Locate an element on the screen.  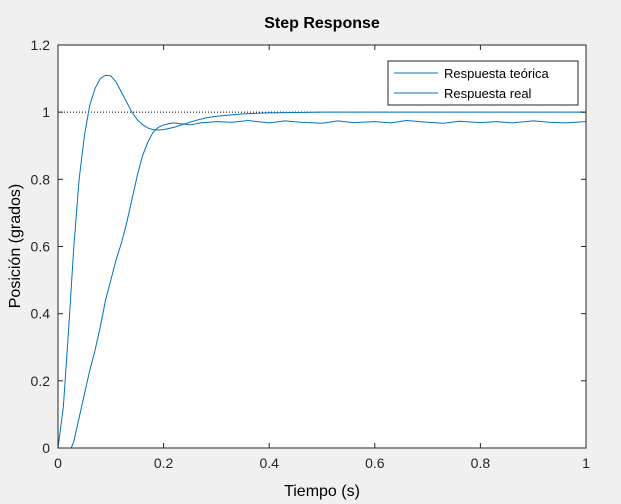
y-axis-title: Posición (grados) is located at coordinates (15, 246).